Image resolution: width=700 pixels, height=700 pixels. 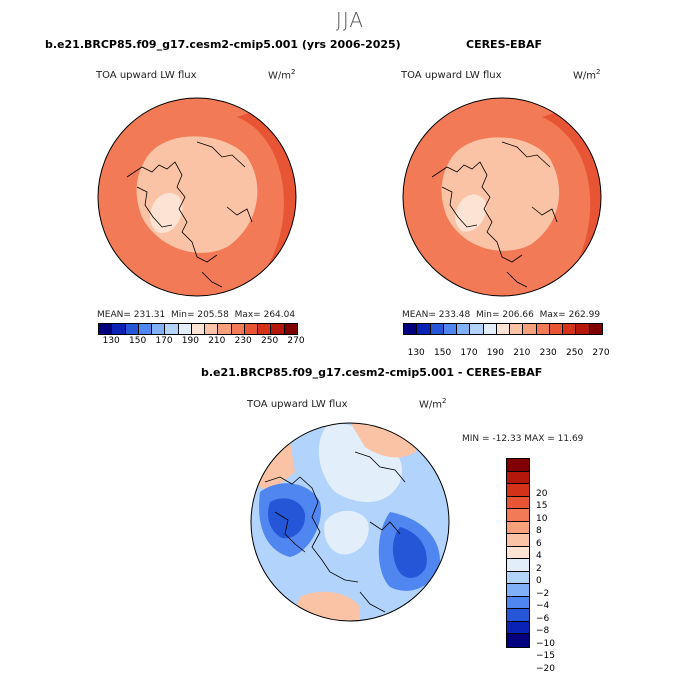 I want to click on obs-panel-title: CERES-EBAF, so click(x=504, y=44).